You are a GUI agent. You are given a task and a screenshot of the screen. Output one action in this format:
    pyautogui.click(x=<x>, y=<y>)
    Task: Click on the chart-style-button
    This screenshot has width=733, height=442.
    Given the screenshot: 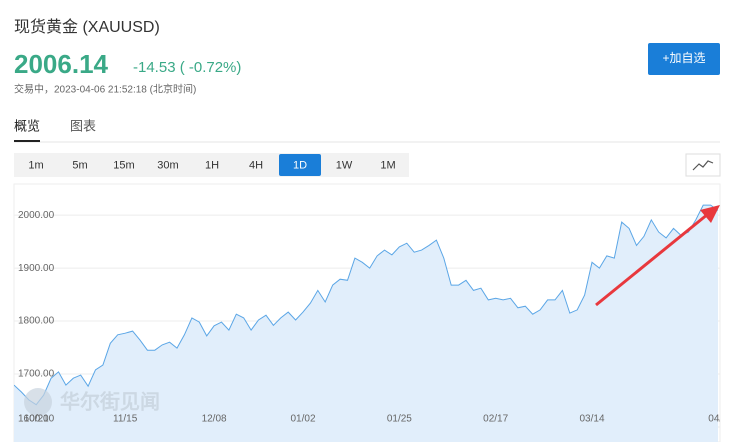 What is the action you would take?
    pyautogui.click(x=703, y=165)
    